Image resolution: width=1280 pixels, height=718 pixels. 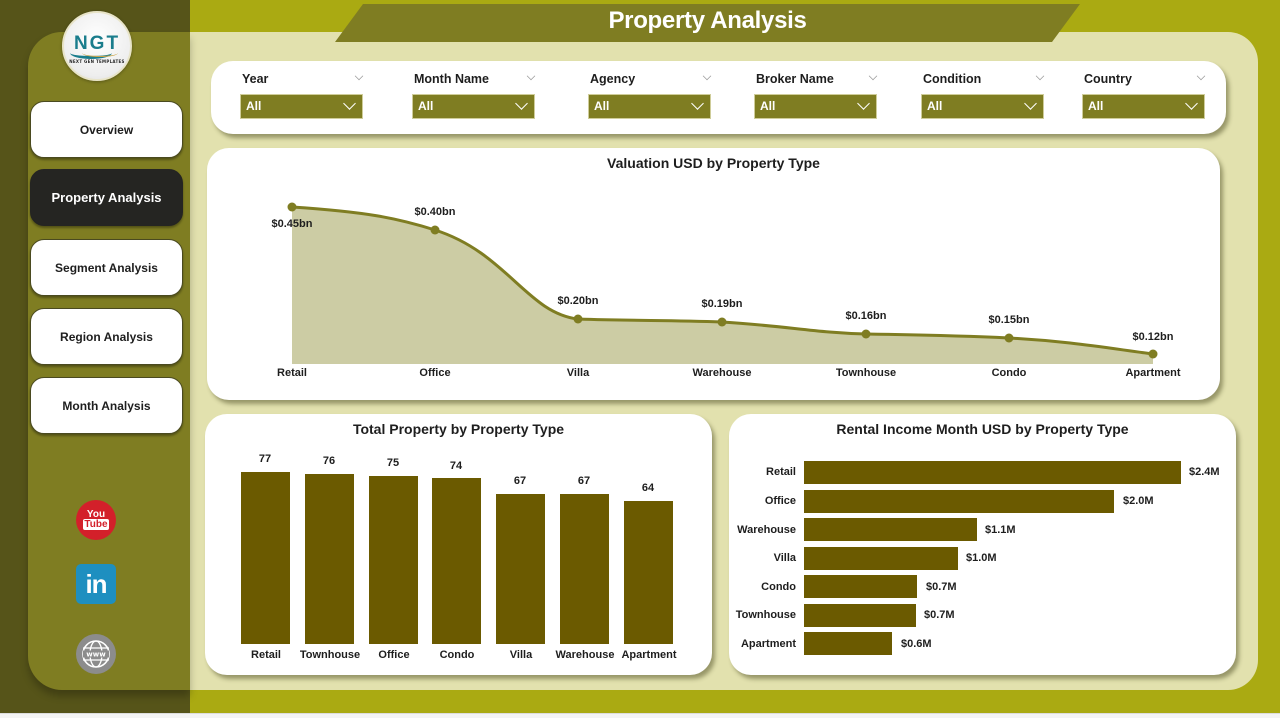 What do you see at coordinates (707, 20) in the screenshot?
I see `page-title: Property Analysis` at bounding box center [707, 20].